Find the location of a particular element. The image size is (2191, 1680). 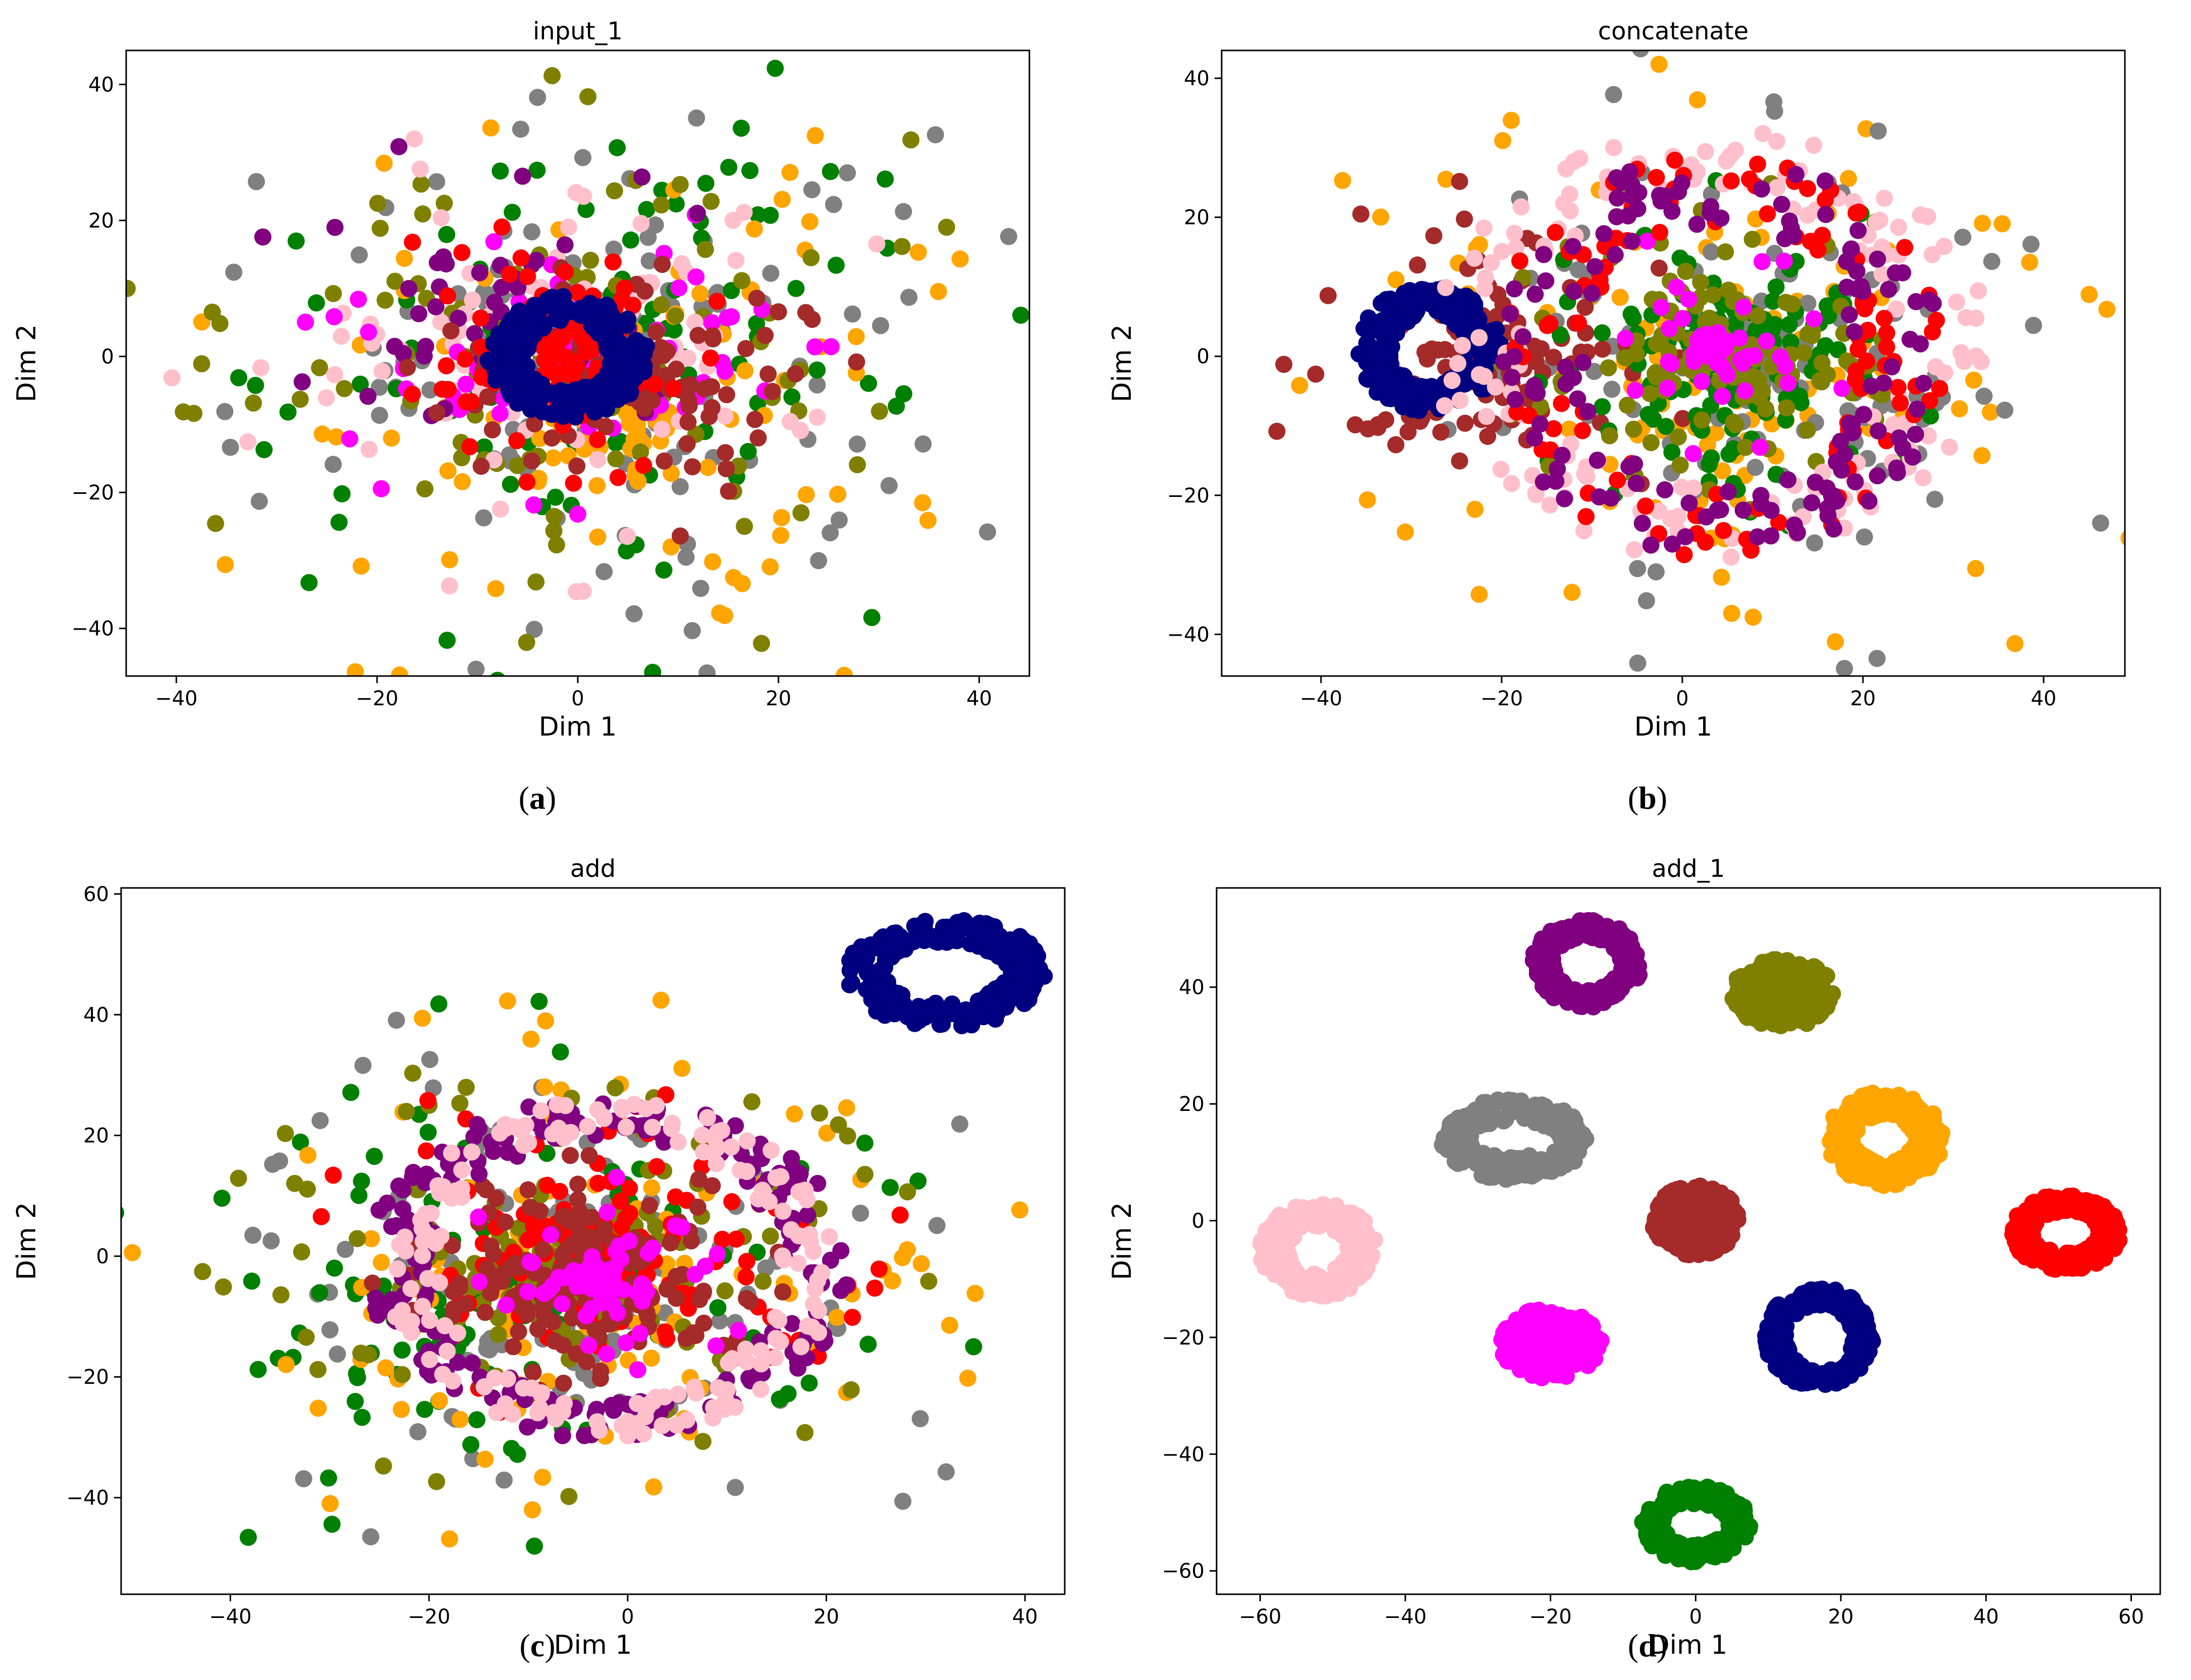

y-axis-label: Dim 2 is located at coordinates (1122, 363).